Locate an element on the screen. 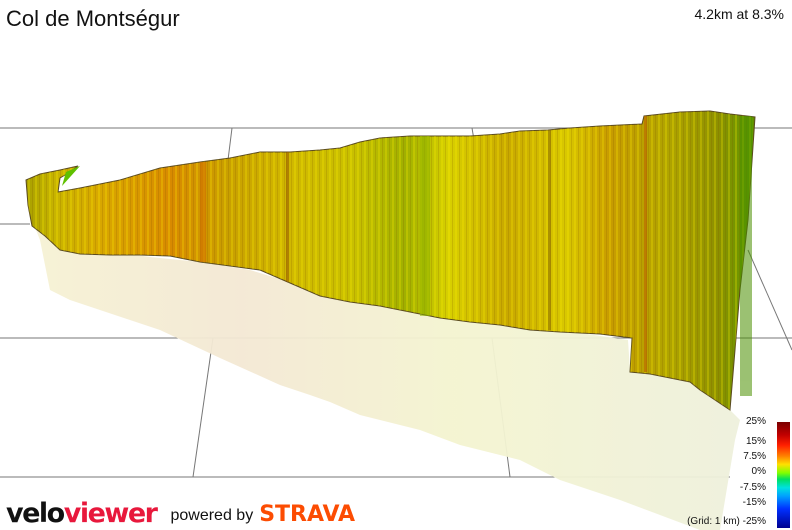  legend-label: (Grid: 1 km) -25% is located at coordinates (726, 521).